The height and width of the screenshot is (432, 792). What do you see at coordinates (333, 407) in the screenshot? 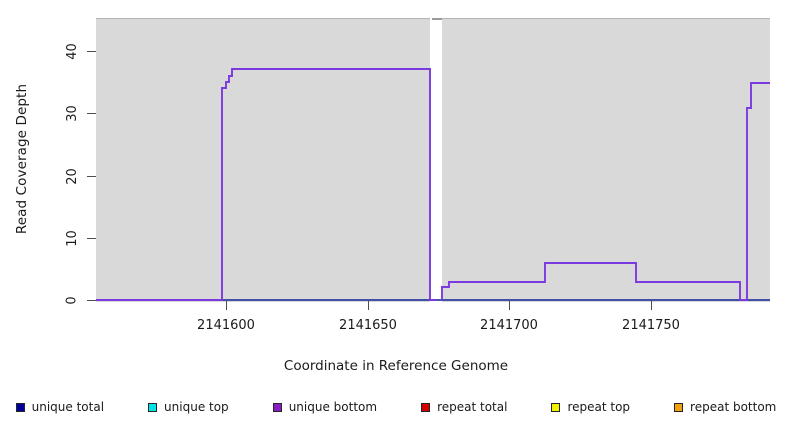
I see `legend-label-unique-bottom: unique bottom` at bounding box center [333, 407].